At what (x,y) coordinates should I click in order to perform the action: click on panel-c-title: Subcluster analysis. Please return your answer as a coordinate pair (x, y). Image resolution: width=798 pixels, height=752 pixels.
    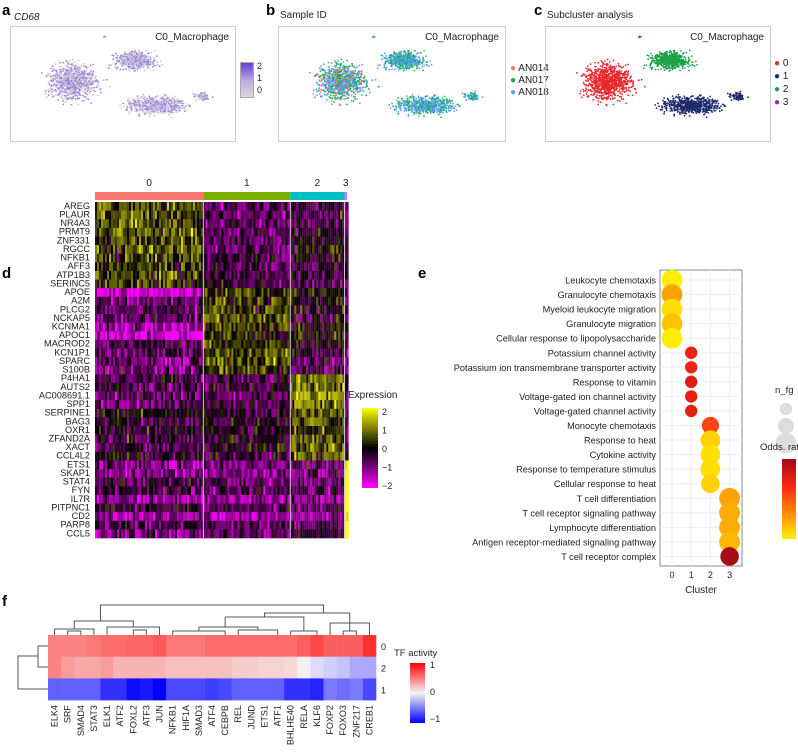
    Looking at the image, I should click on (590, 15).